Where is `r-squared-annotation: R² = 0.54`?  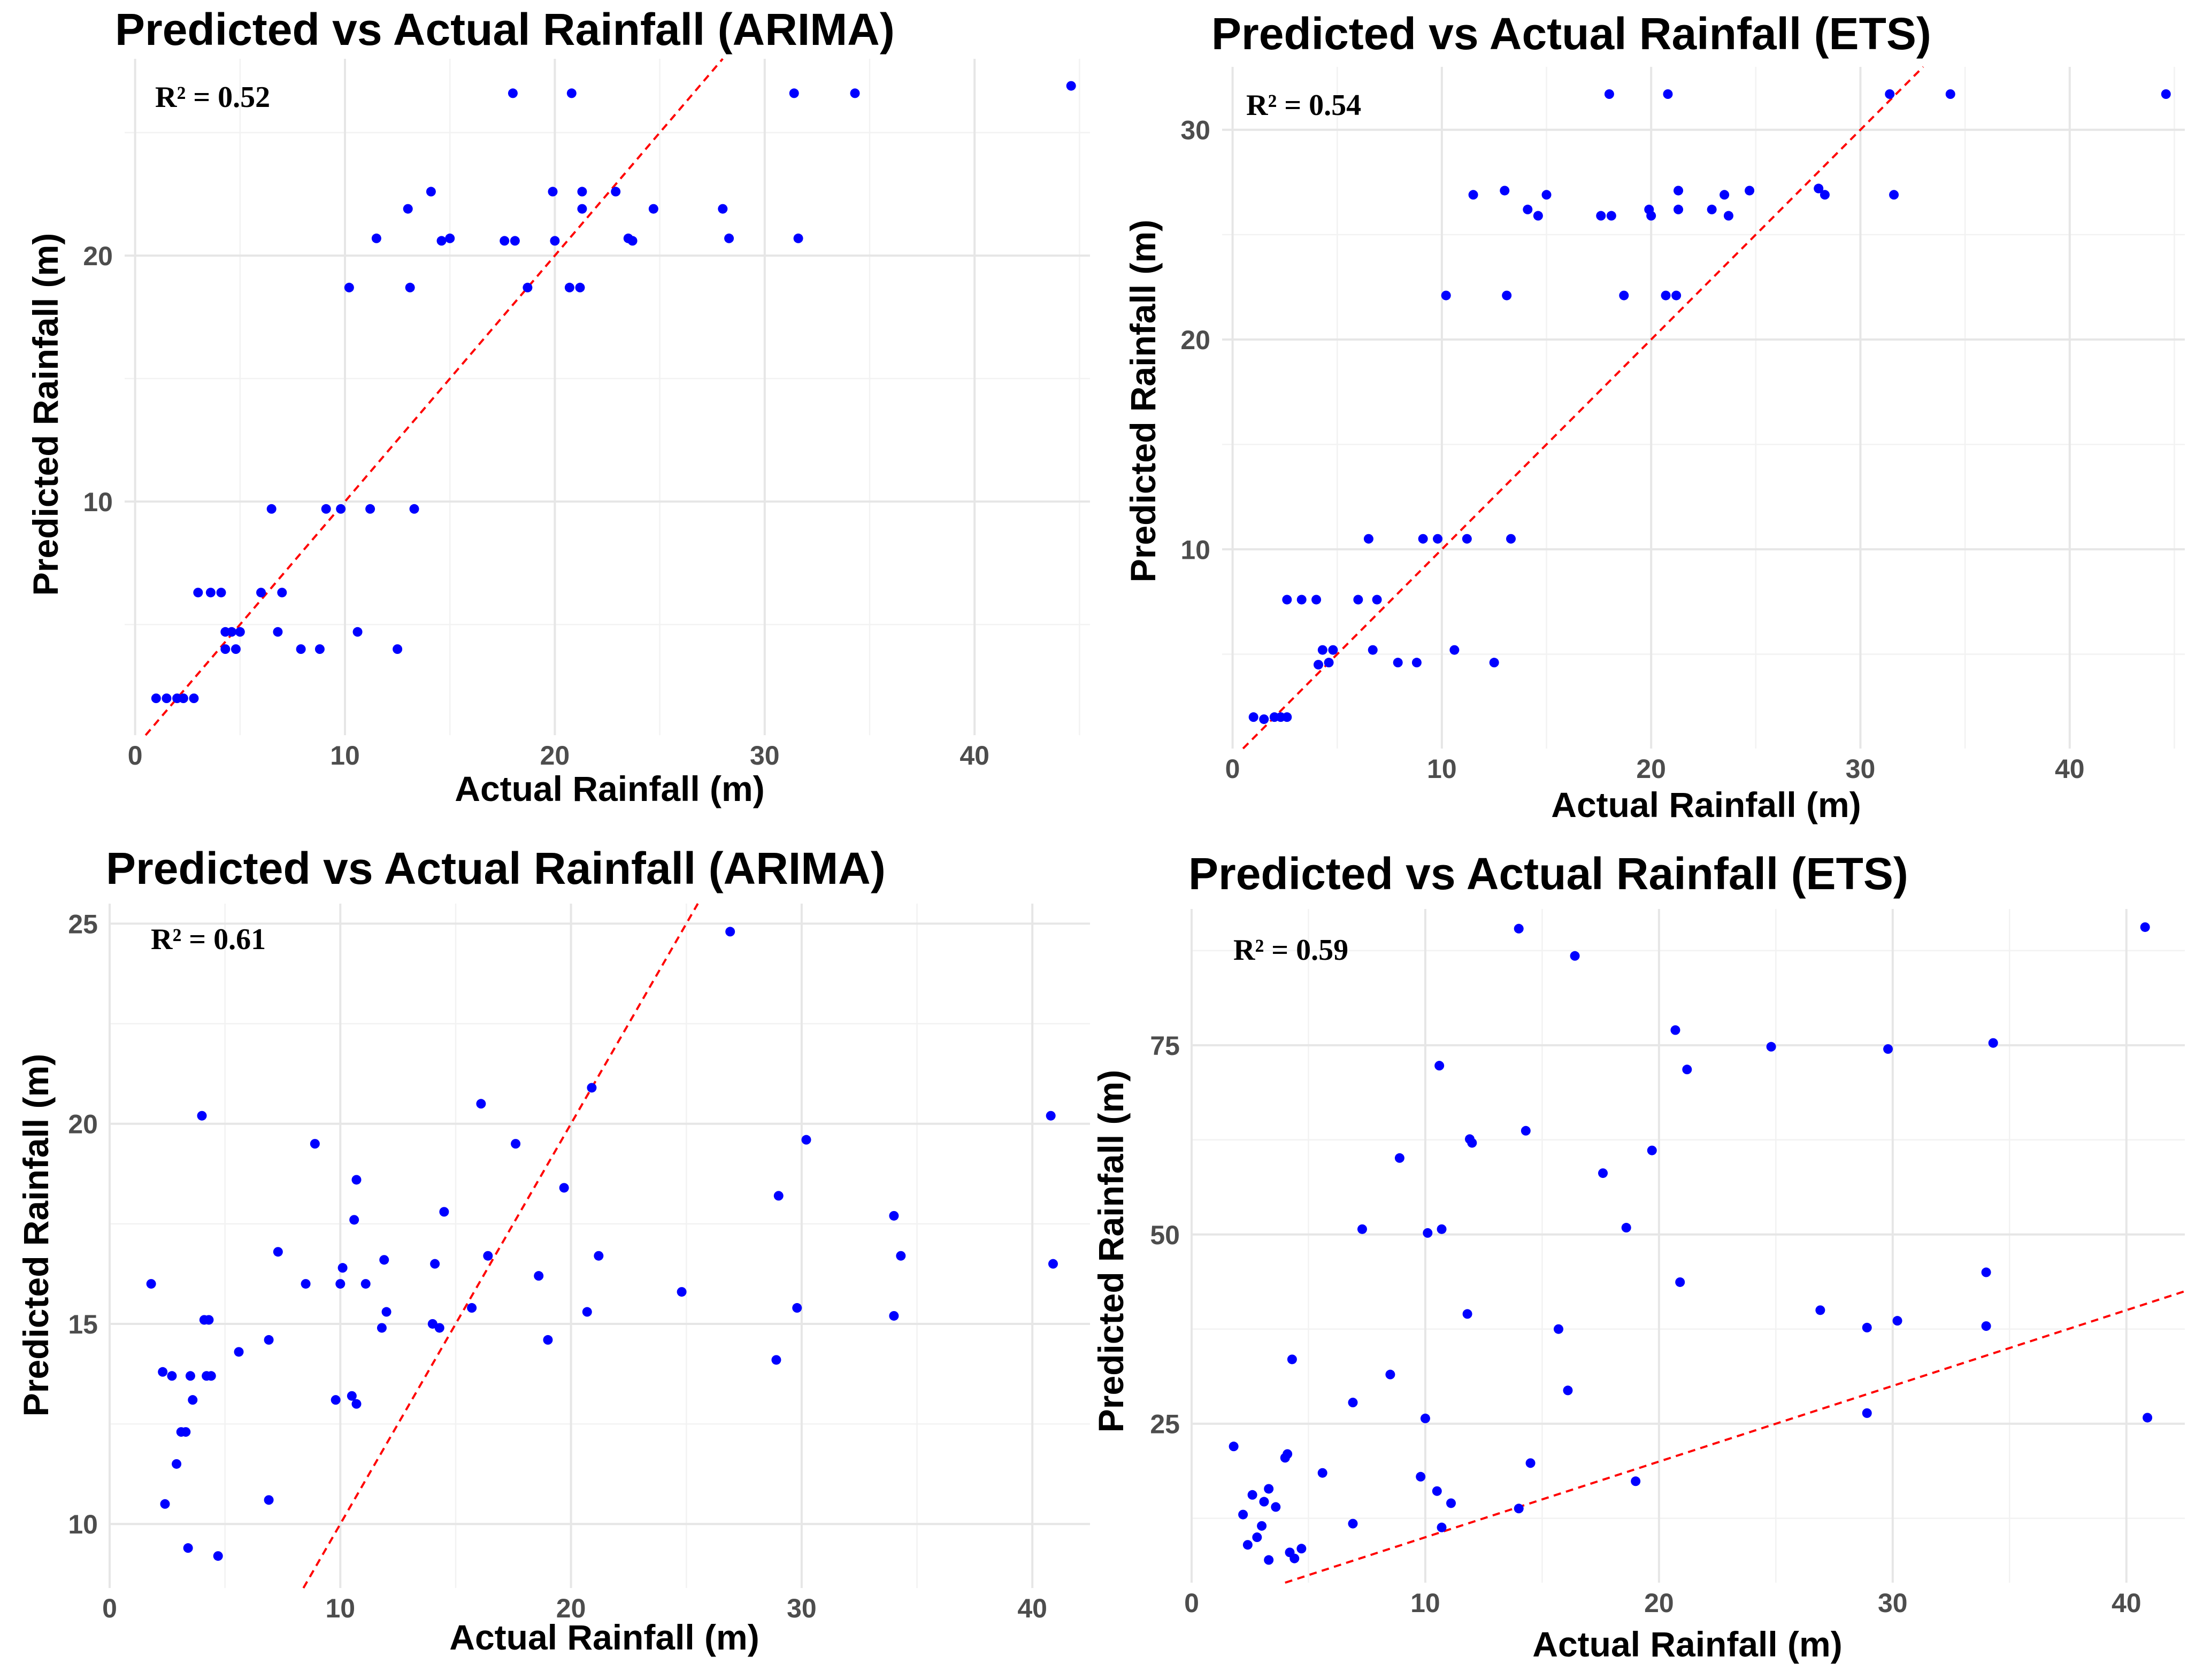
r-squared-annotation: R² = 0.54 is located at coordinates (1303, 105).